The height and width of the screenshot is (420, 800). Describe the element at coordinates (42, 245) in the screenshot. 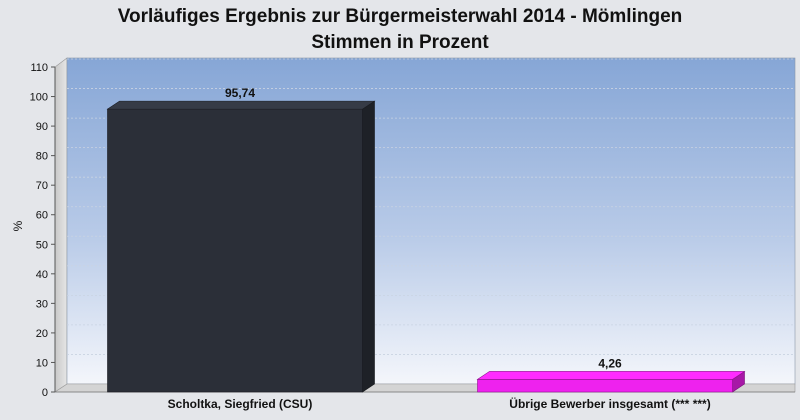

I see `y-tick-label: 50` at that location.